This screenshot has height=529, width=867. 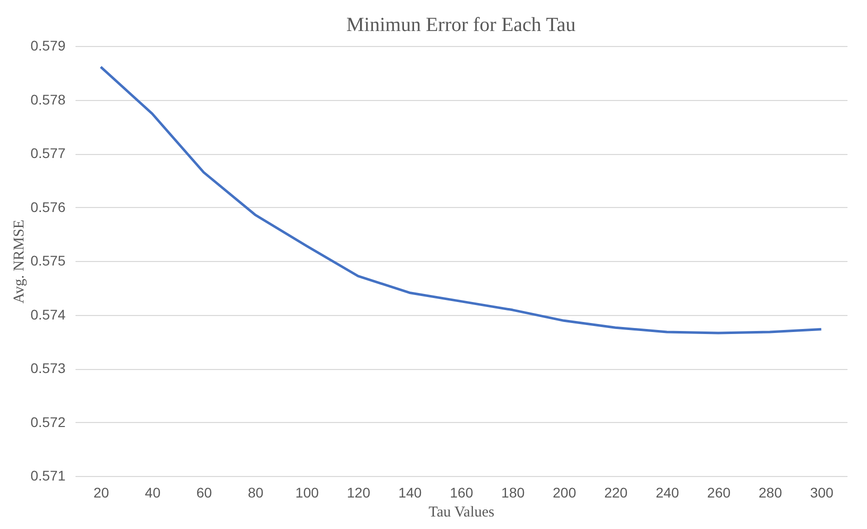 What do you see at coordinates (564, 492) in the screenshot?
I see `x-tick-label: 200` at bounding box center [564, 492].